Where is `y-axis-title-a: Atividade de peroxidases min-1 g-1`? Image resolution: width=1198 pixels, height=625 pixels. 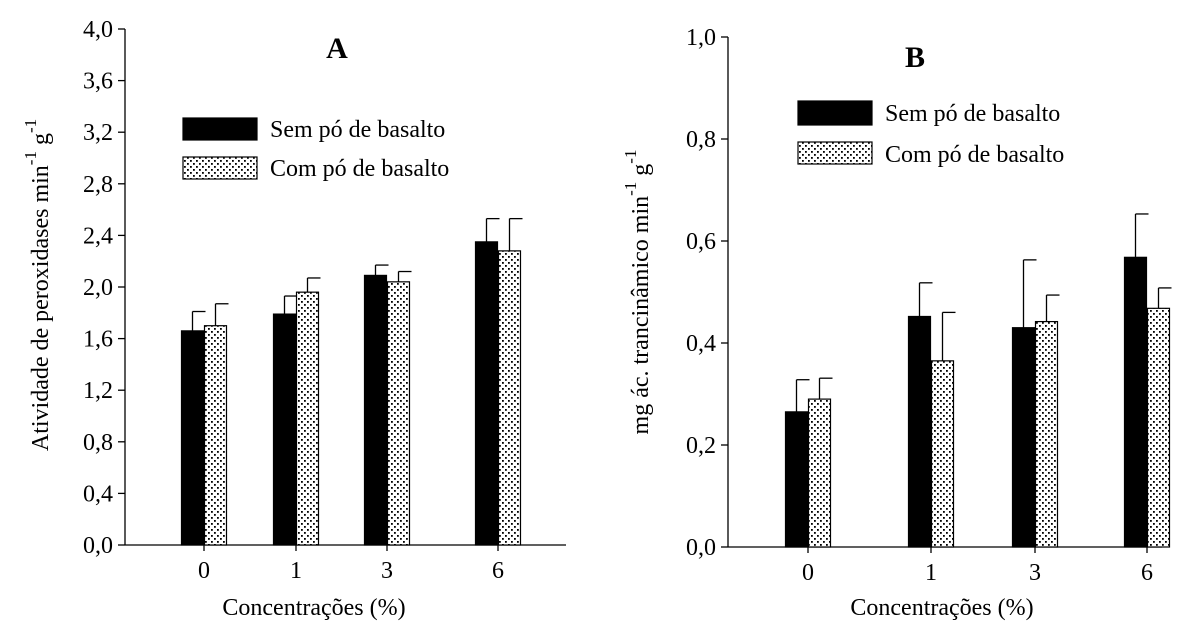 y-axis-title-a: Atividade de peroxidases min-1 g-1 is located at coordinates (37, 285).